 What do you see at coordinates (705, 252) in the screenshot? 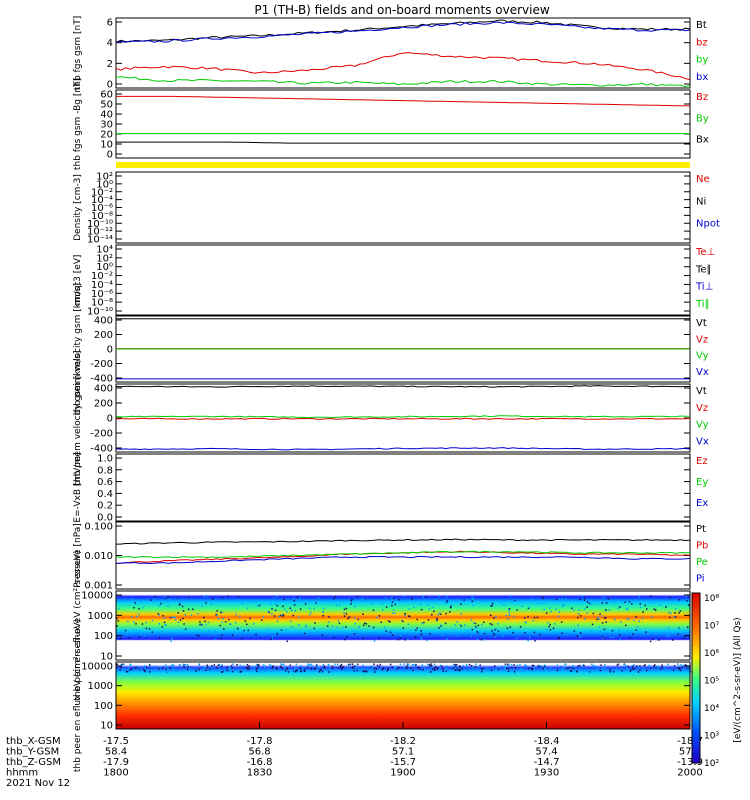
I see `legend-Te⊥: Te⊥` at bounding box center [705, 252].